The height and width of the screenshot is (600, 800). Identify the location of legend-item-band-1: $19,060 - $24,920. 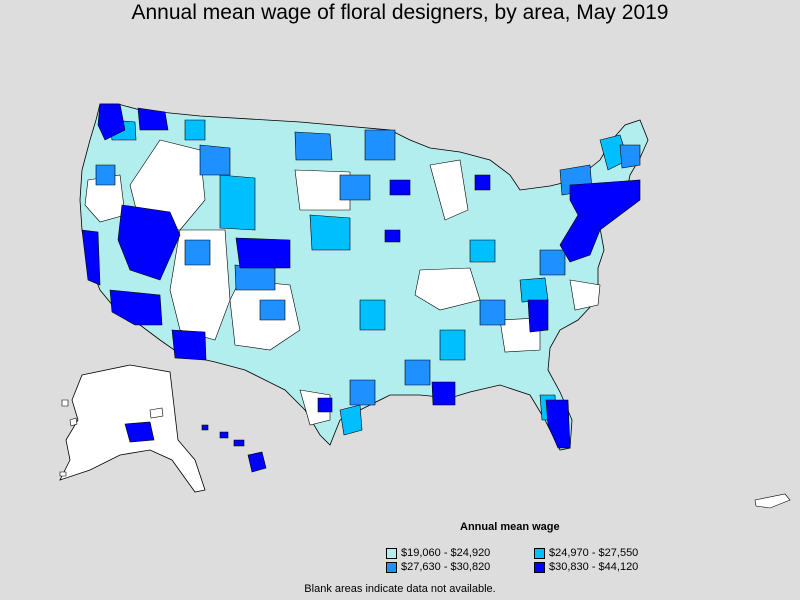
(438, 553).